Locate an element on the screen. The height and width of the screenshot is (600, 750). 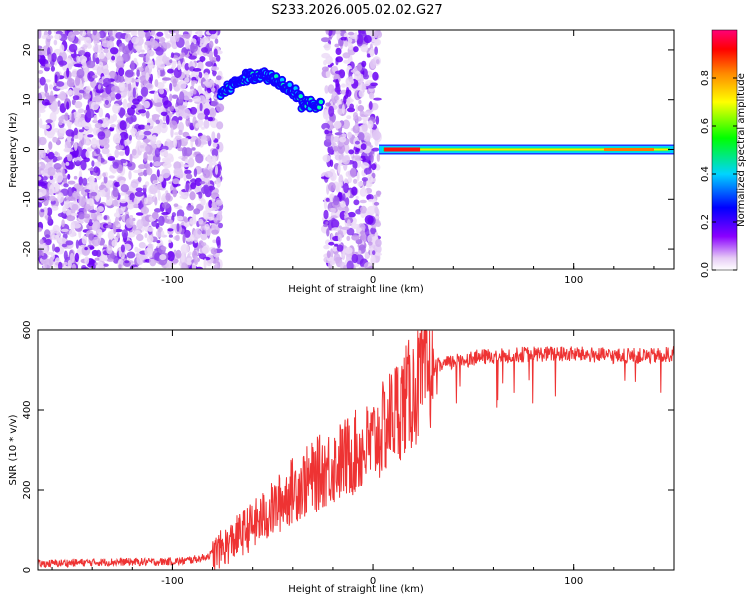
x-tick-label: -100 is located at coordinates (172, 581).